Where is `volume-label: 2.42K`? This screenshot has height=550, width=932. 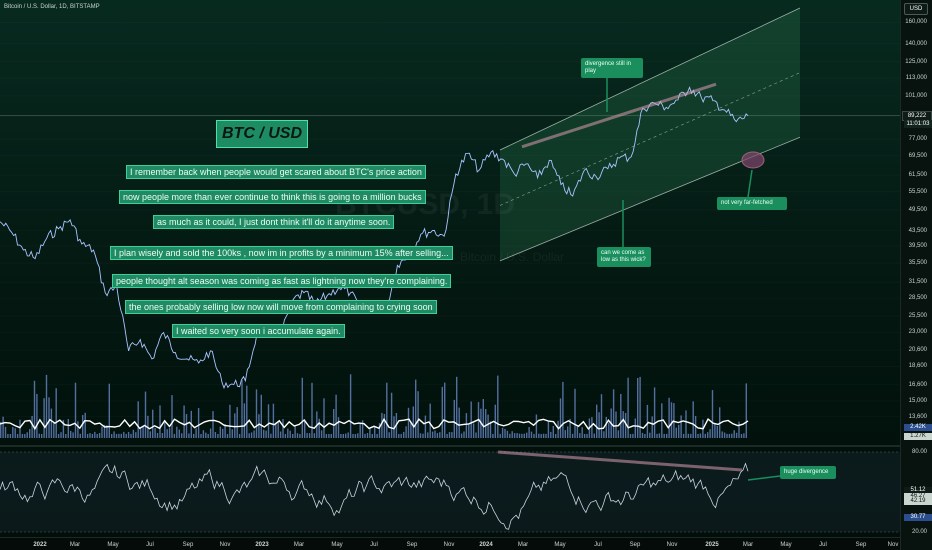 volume-label: 2.42K is located at coordinates (918, 427).